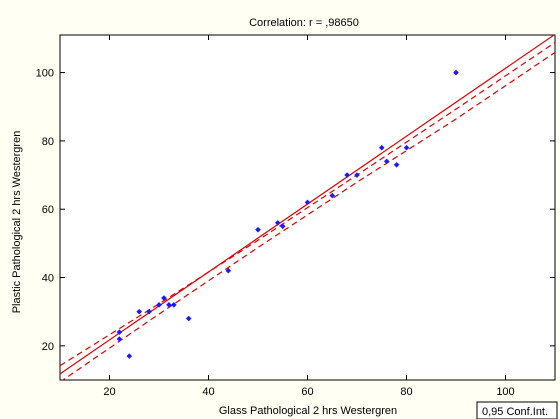 The image size is (560, 419). I want to click on x-tick-label: 20, so click(109, 392).